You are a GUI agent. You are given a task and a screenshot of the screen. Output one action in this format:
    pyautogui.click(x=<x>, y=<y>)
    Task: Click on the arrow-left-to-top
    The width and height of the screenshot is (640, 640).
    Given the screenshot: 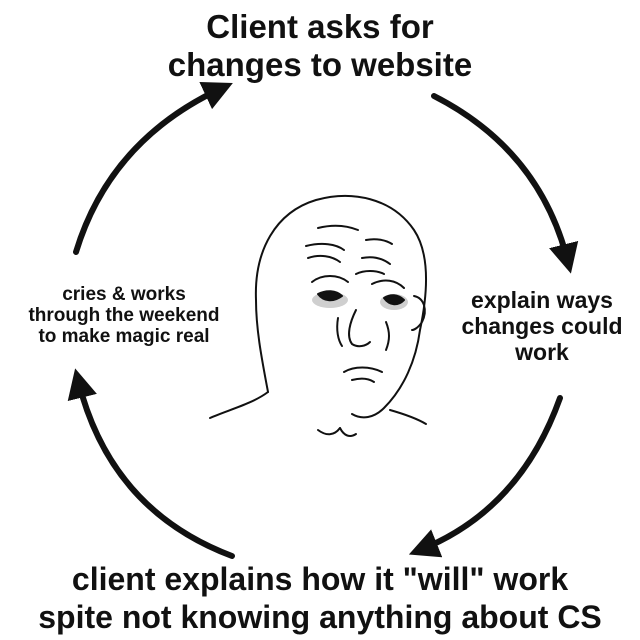 What is the action you would take?
    pyautogui.click(x=153, y=168)
    